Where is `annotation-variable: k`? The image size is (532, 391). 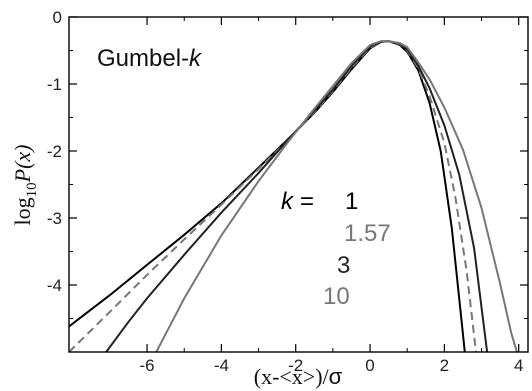 annotation-variable: k is located at coordinates (196, 58).